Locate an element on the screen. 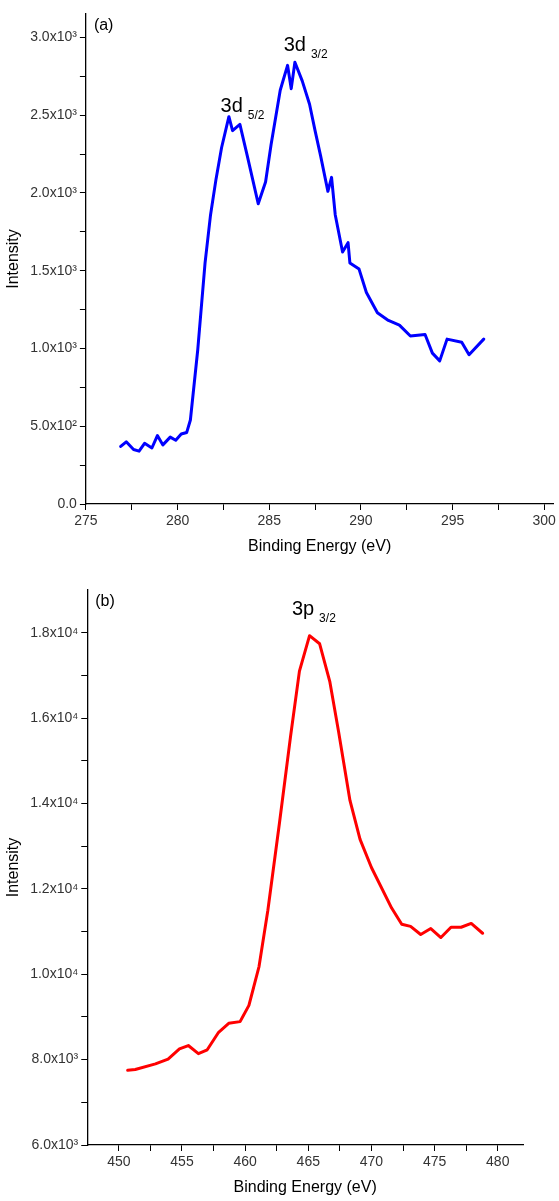 Image resolution: width=559 pixels, height=1201 pixels. y-tick-label: 5.0x10² is located at coordinates (54, 425).